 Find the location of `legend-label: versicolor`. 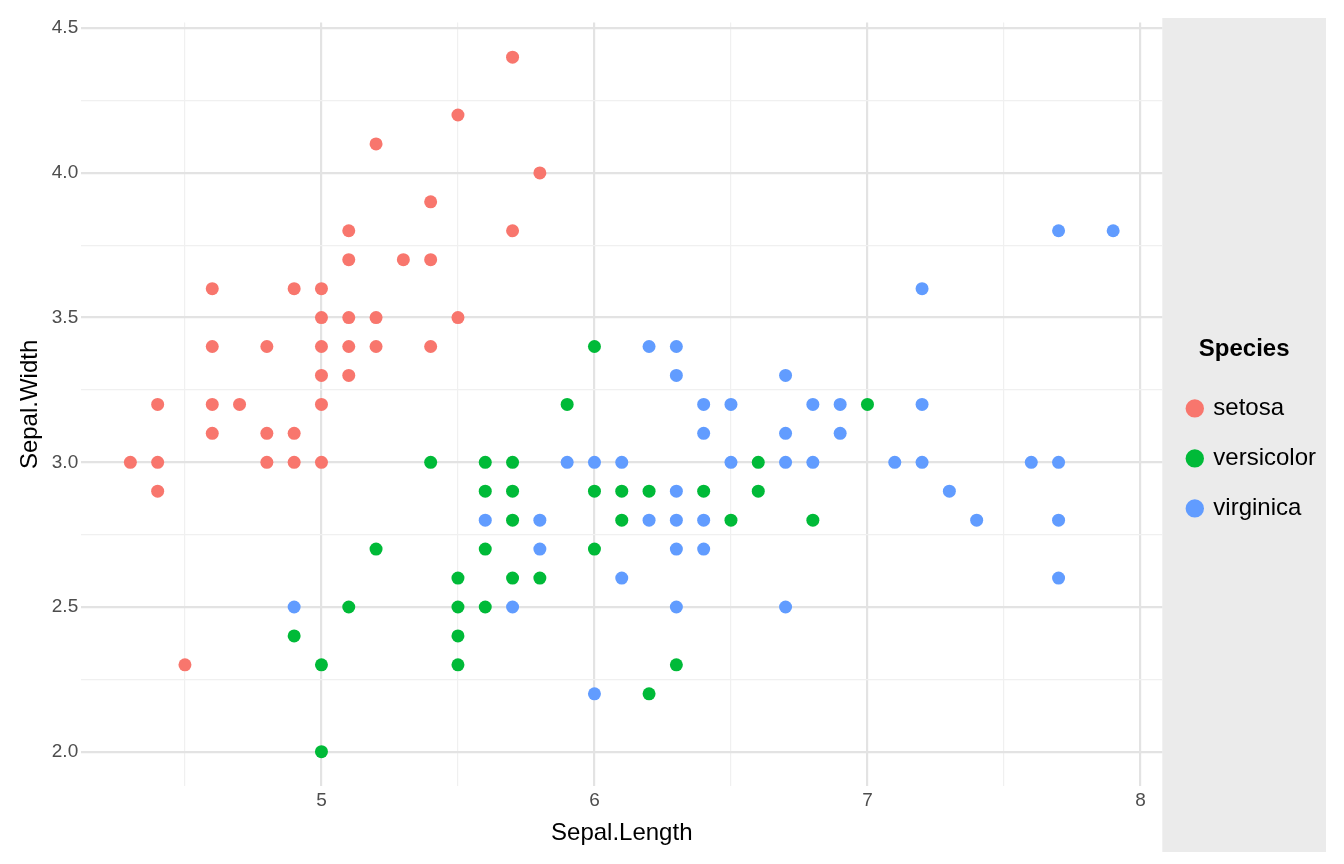

legend-label: versicolor is located at coordinates (1265, 457).